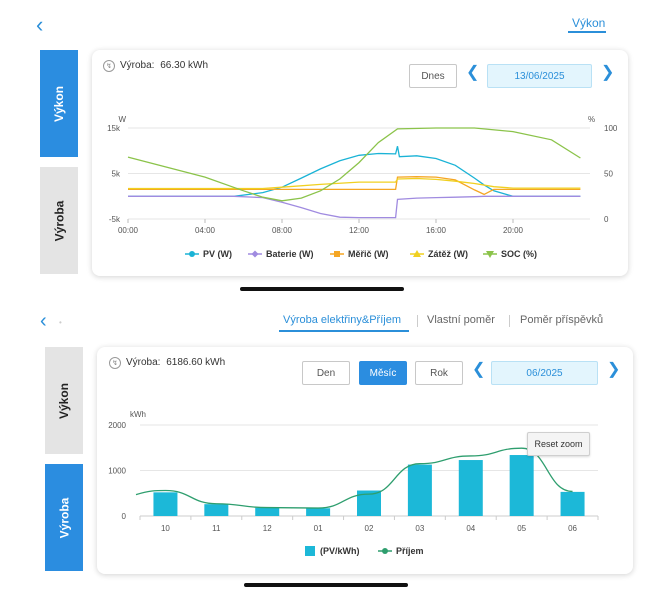  Describe the element at coordinates (433, 76) in the screenshot. I see `today-button: Dnes` at that location.